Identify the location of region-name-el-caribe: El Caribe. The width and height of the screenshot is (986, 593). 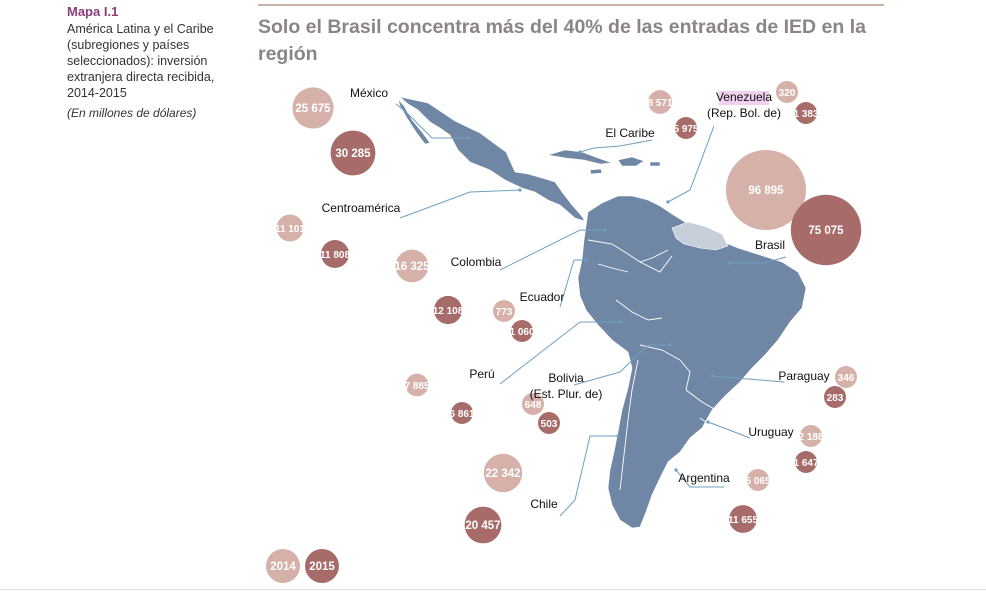
(630, 133).